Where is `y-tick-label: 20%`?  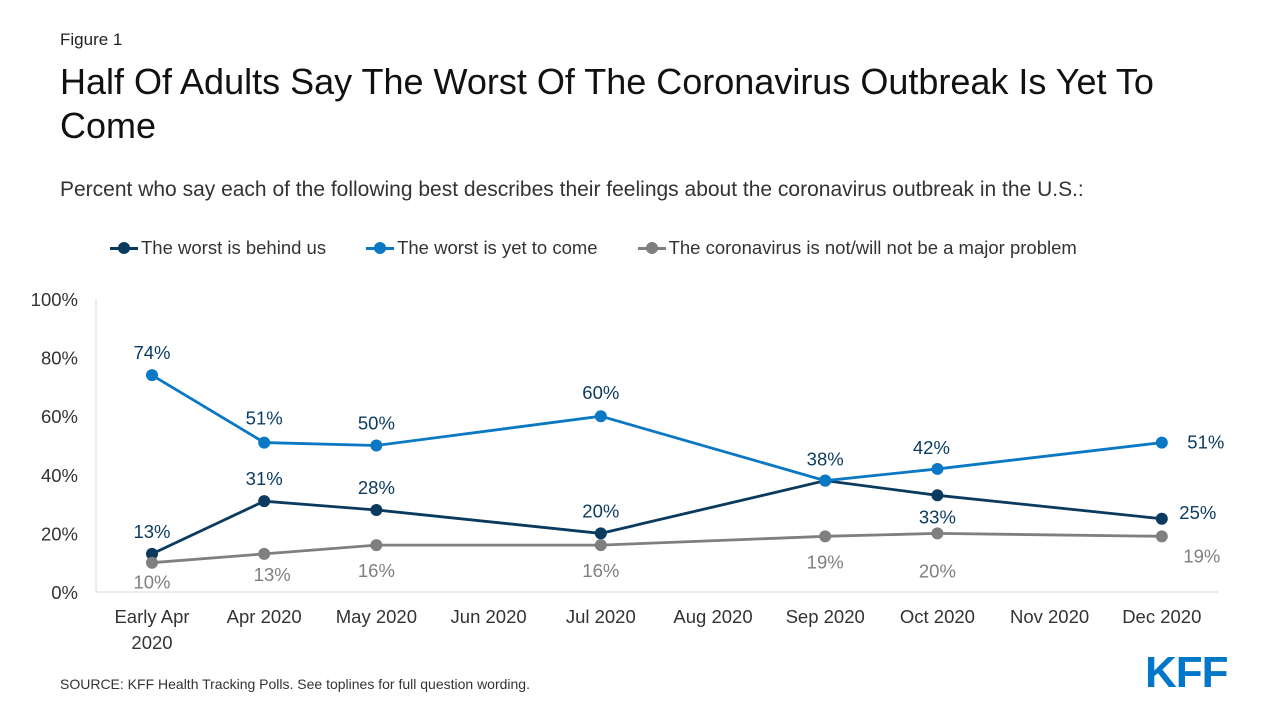 y-tick-label: 20% is located at coordinates (59, 533).